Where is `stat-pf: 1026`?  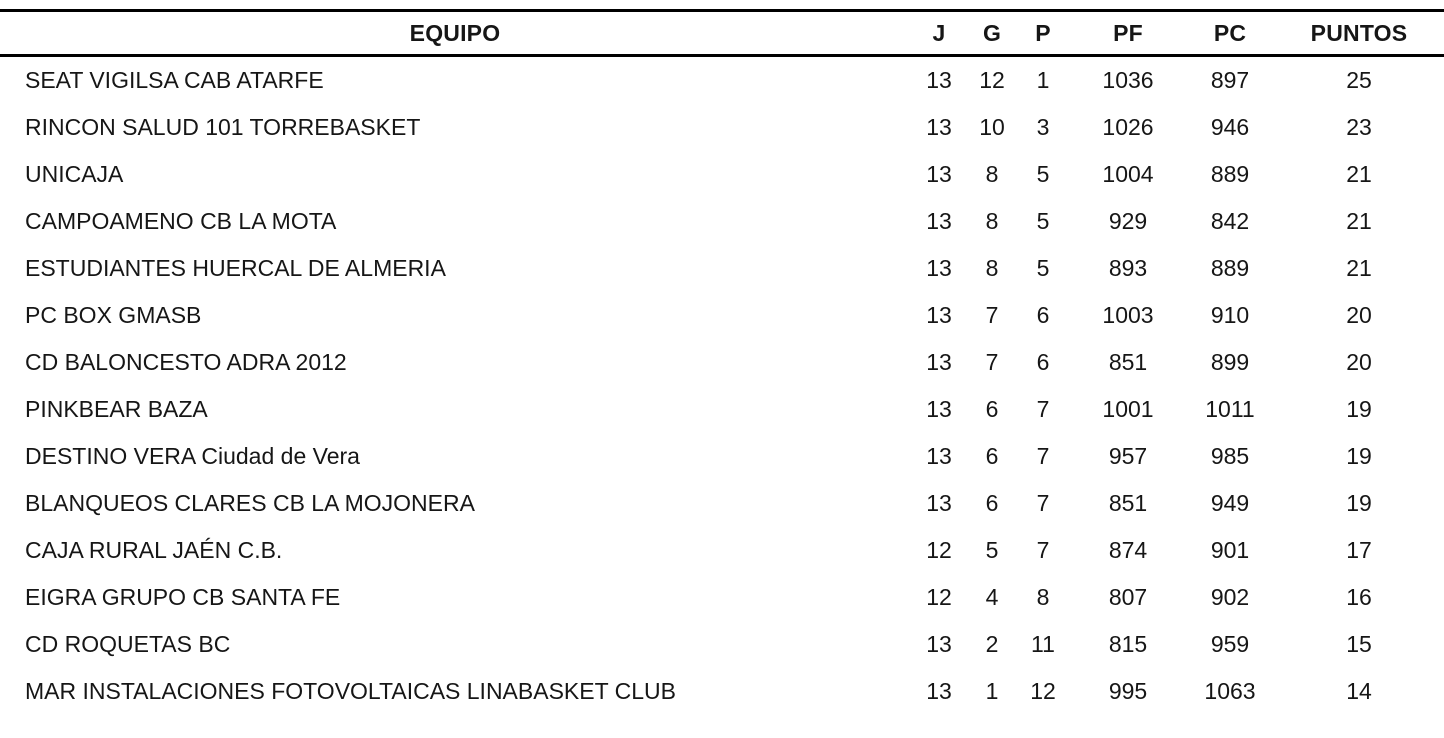
stat-pf: 1026 is located at coordinates (1128, 127).